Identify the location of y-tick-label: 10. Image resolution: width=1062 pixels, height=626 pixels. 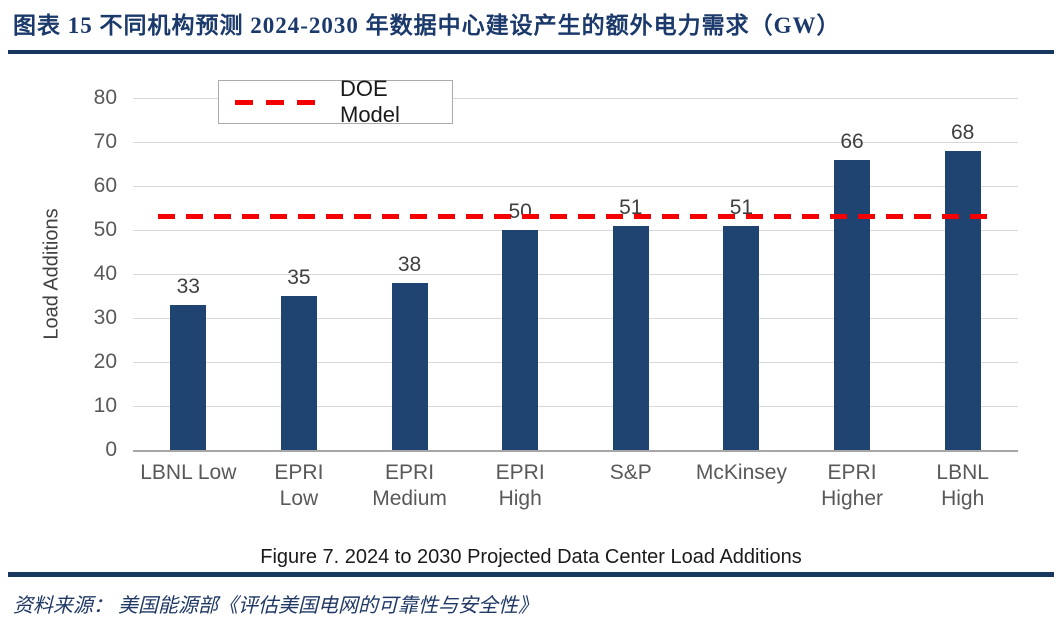
(105, 405).